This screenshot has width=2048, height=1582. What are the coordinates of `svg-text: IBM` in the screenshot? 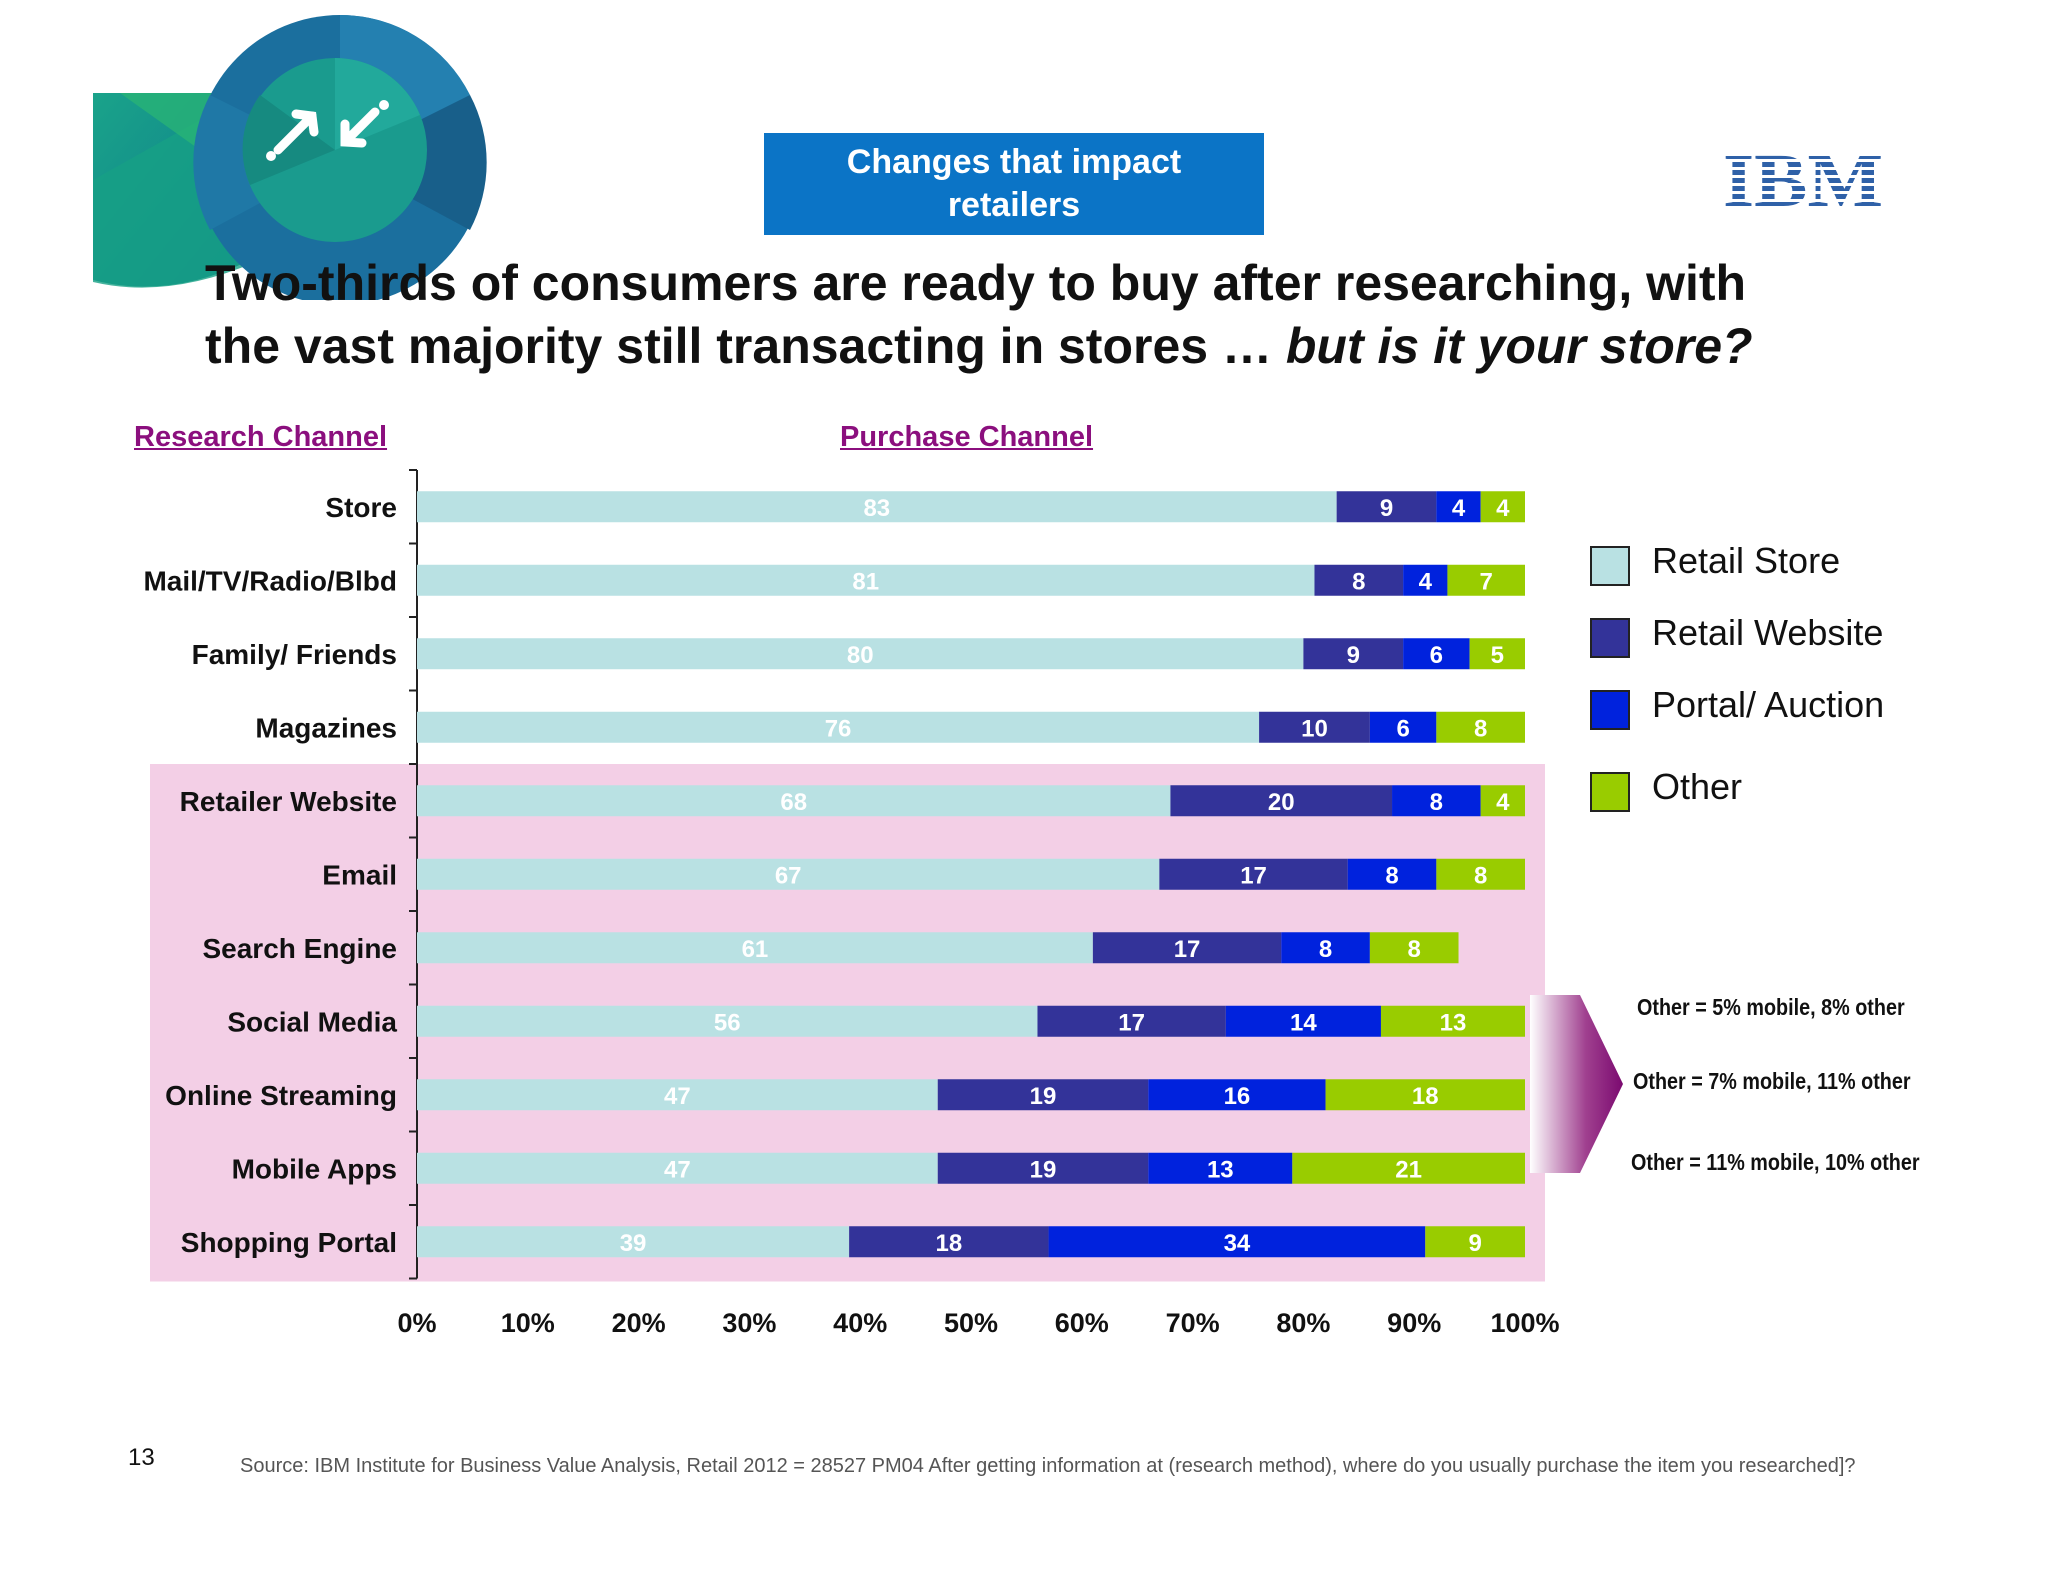 It's located at (1803, 179).